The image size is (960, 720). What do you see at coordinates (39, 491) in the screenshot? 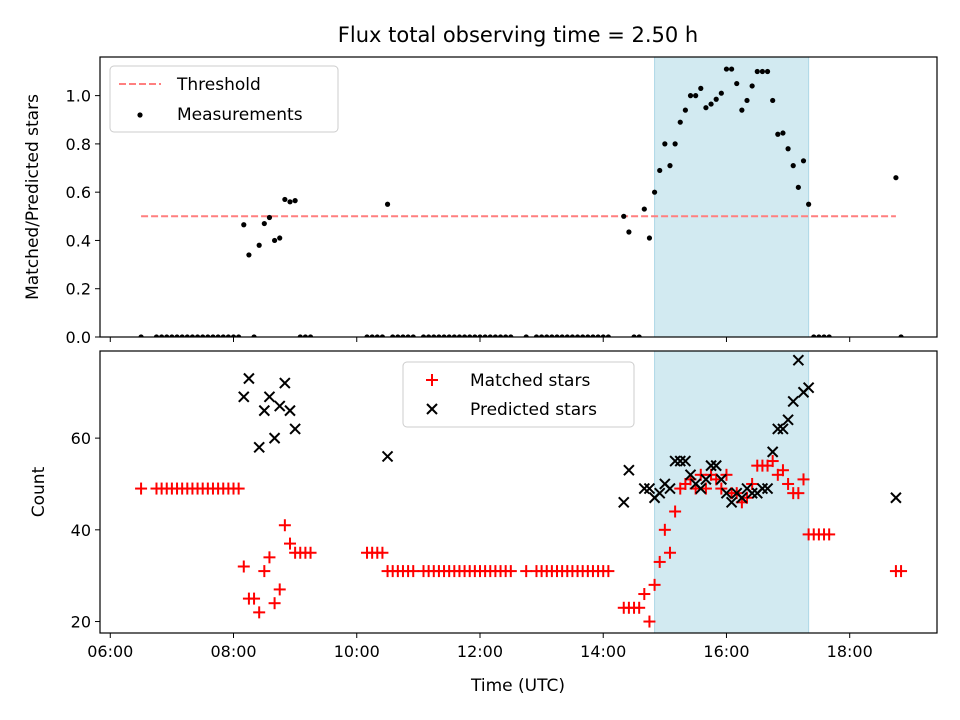
I see `bottom-y-axis-label: Count` at bounding box center [39, 491].